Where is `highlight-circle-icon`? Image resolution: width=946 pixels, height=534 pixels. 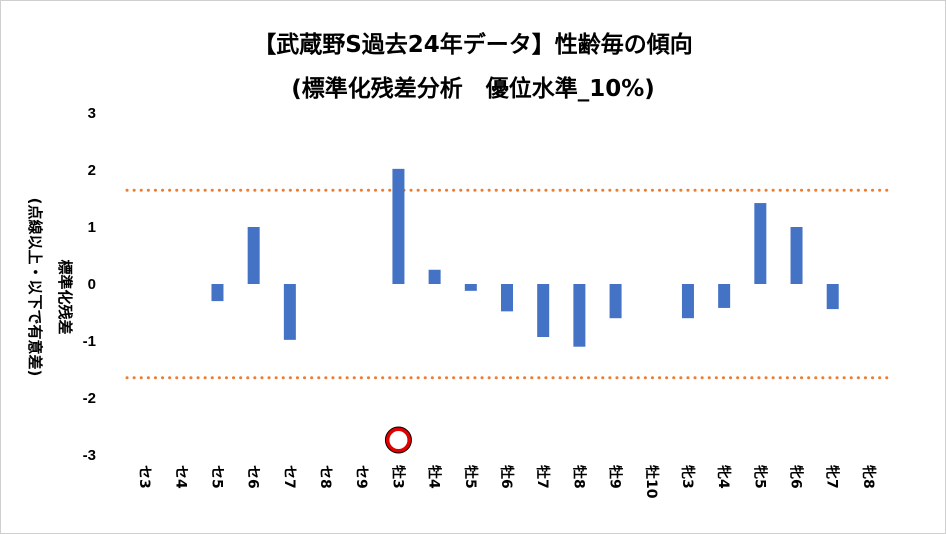
highlight-circle-icon is located at coordinates (398, 440).